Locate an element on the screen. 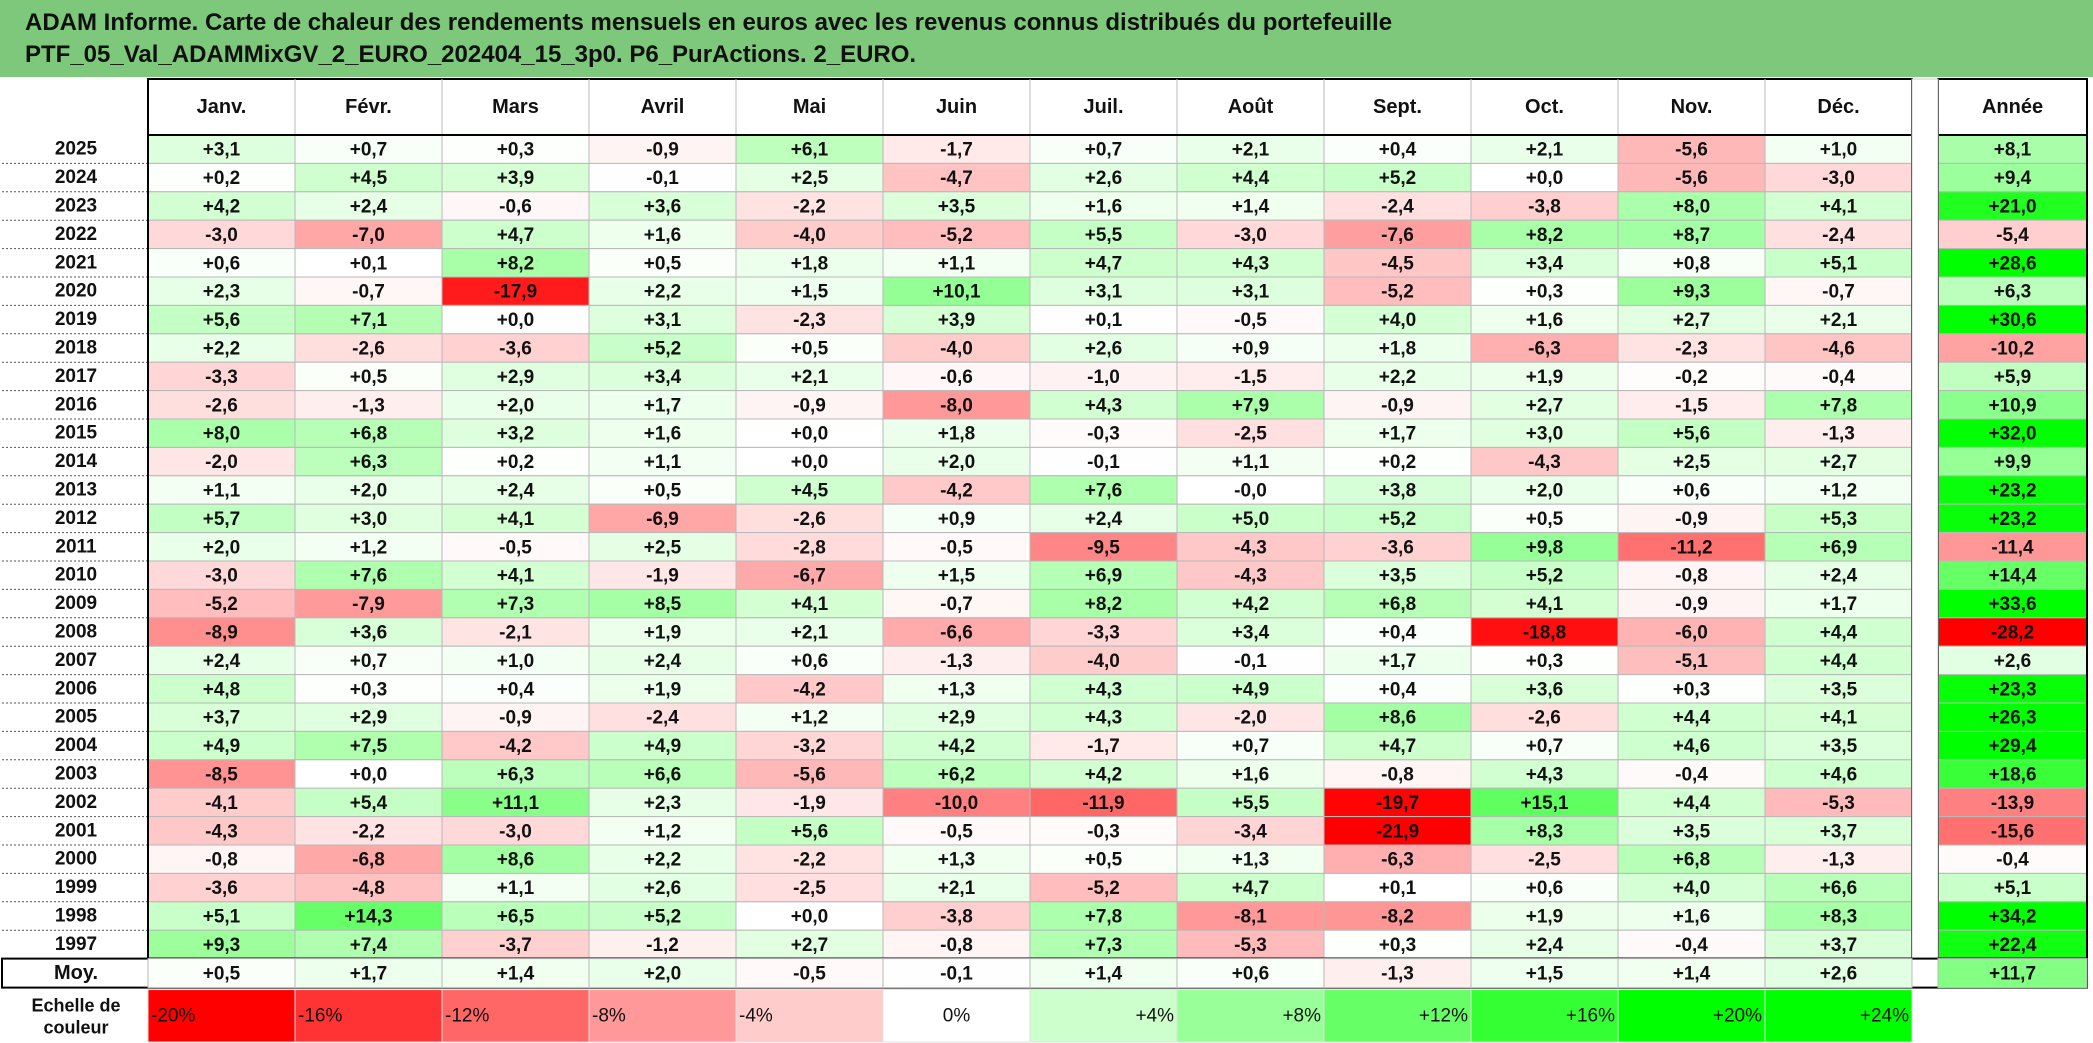 This screenshot has height=1043, width=2093. year-label: 2000 is located at coordinates (76, 859).